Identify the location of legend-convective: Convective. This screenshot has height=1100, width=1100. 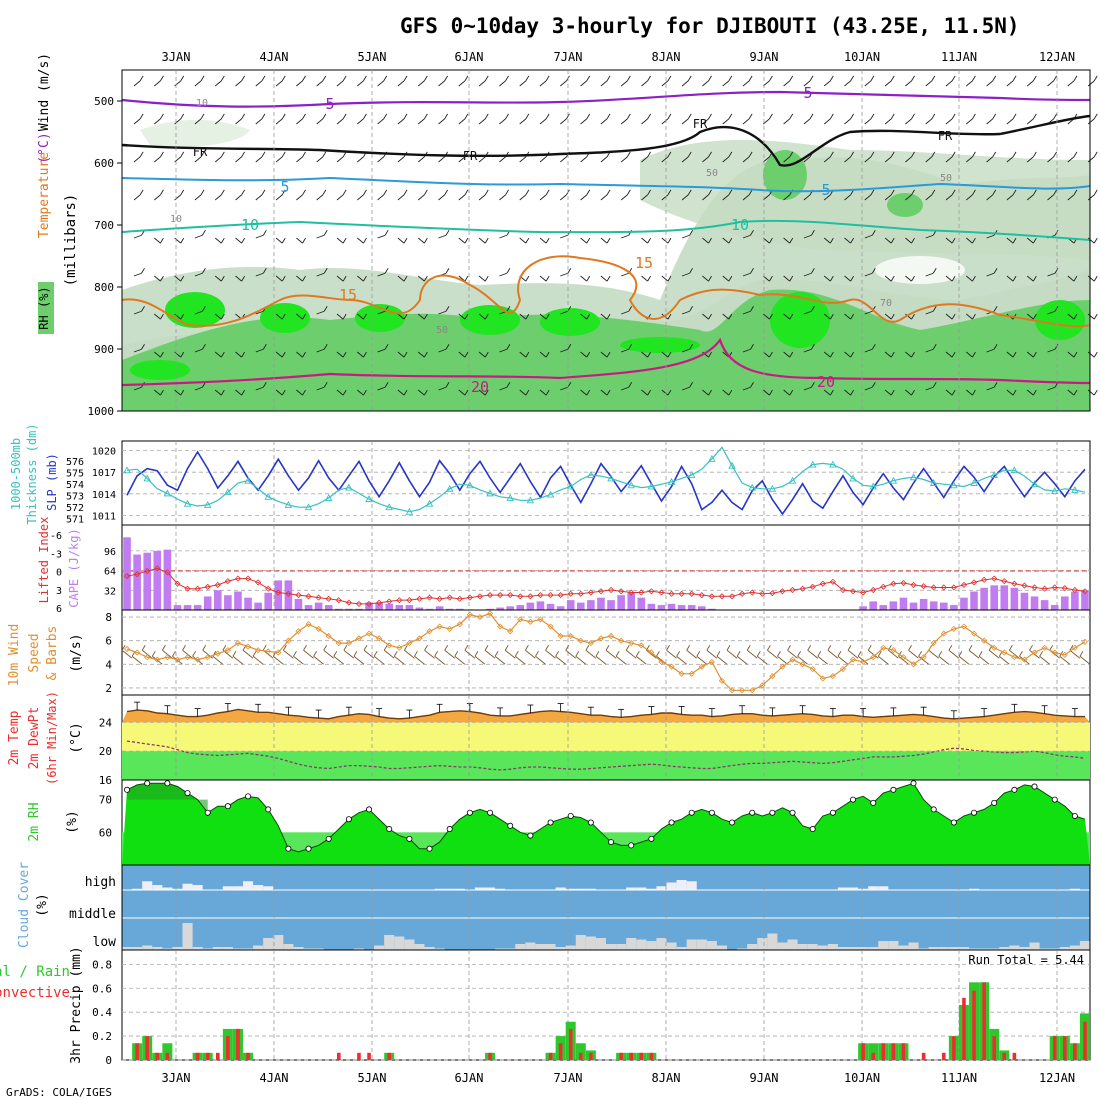
(35, 993).